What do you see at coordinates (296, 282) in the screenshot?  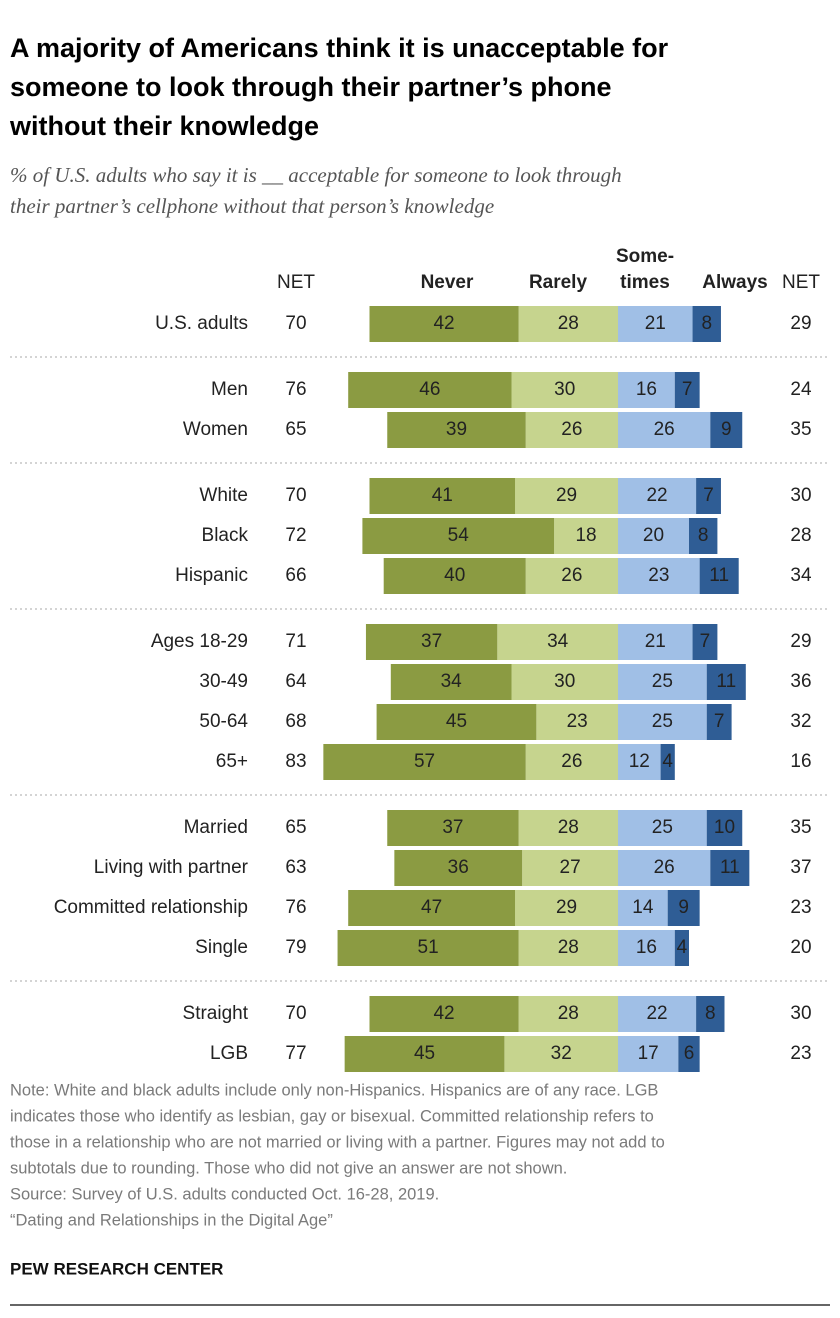 I see `net-header: NET` at bounding box center [296, 282].